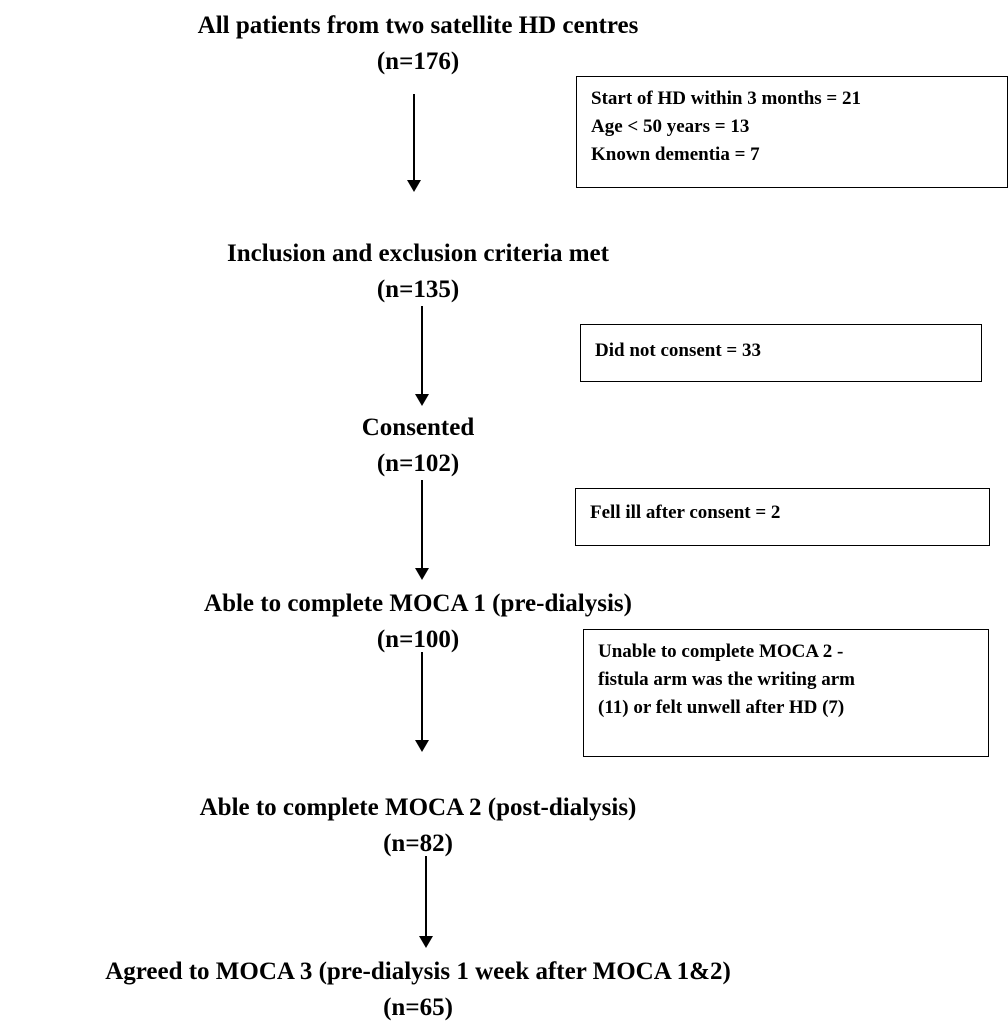  I want to click on step-title: Consented, so click(418, 427).